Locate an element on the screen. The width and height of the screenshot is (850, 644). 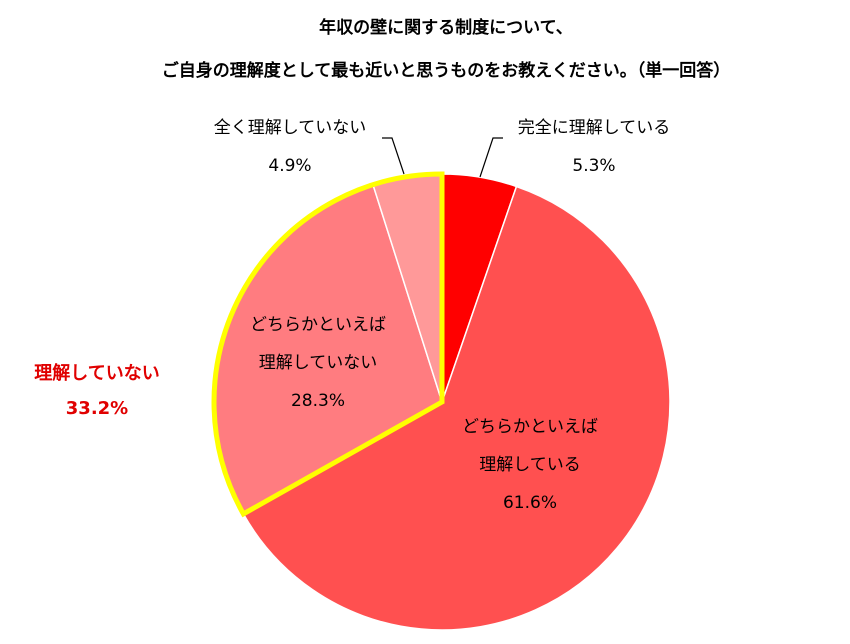
group-highlight-outline is located at coordinates (328, 344).